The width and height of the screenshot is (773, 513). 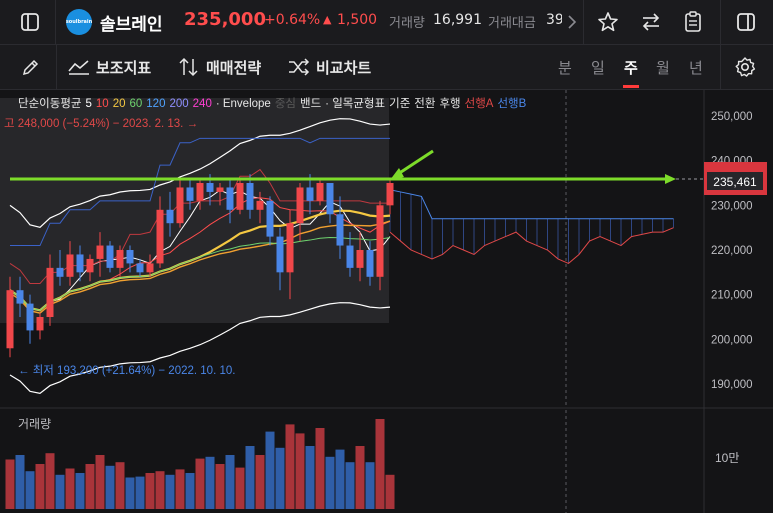 I want to click on stock-name: 솔브레인, so click(x=131, y=25).